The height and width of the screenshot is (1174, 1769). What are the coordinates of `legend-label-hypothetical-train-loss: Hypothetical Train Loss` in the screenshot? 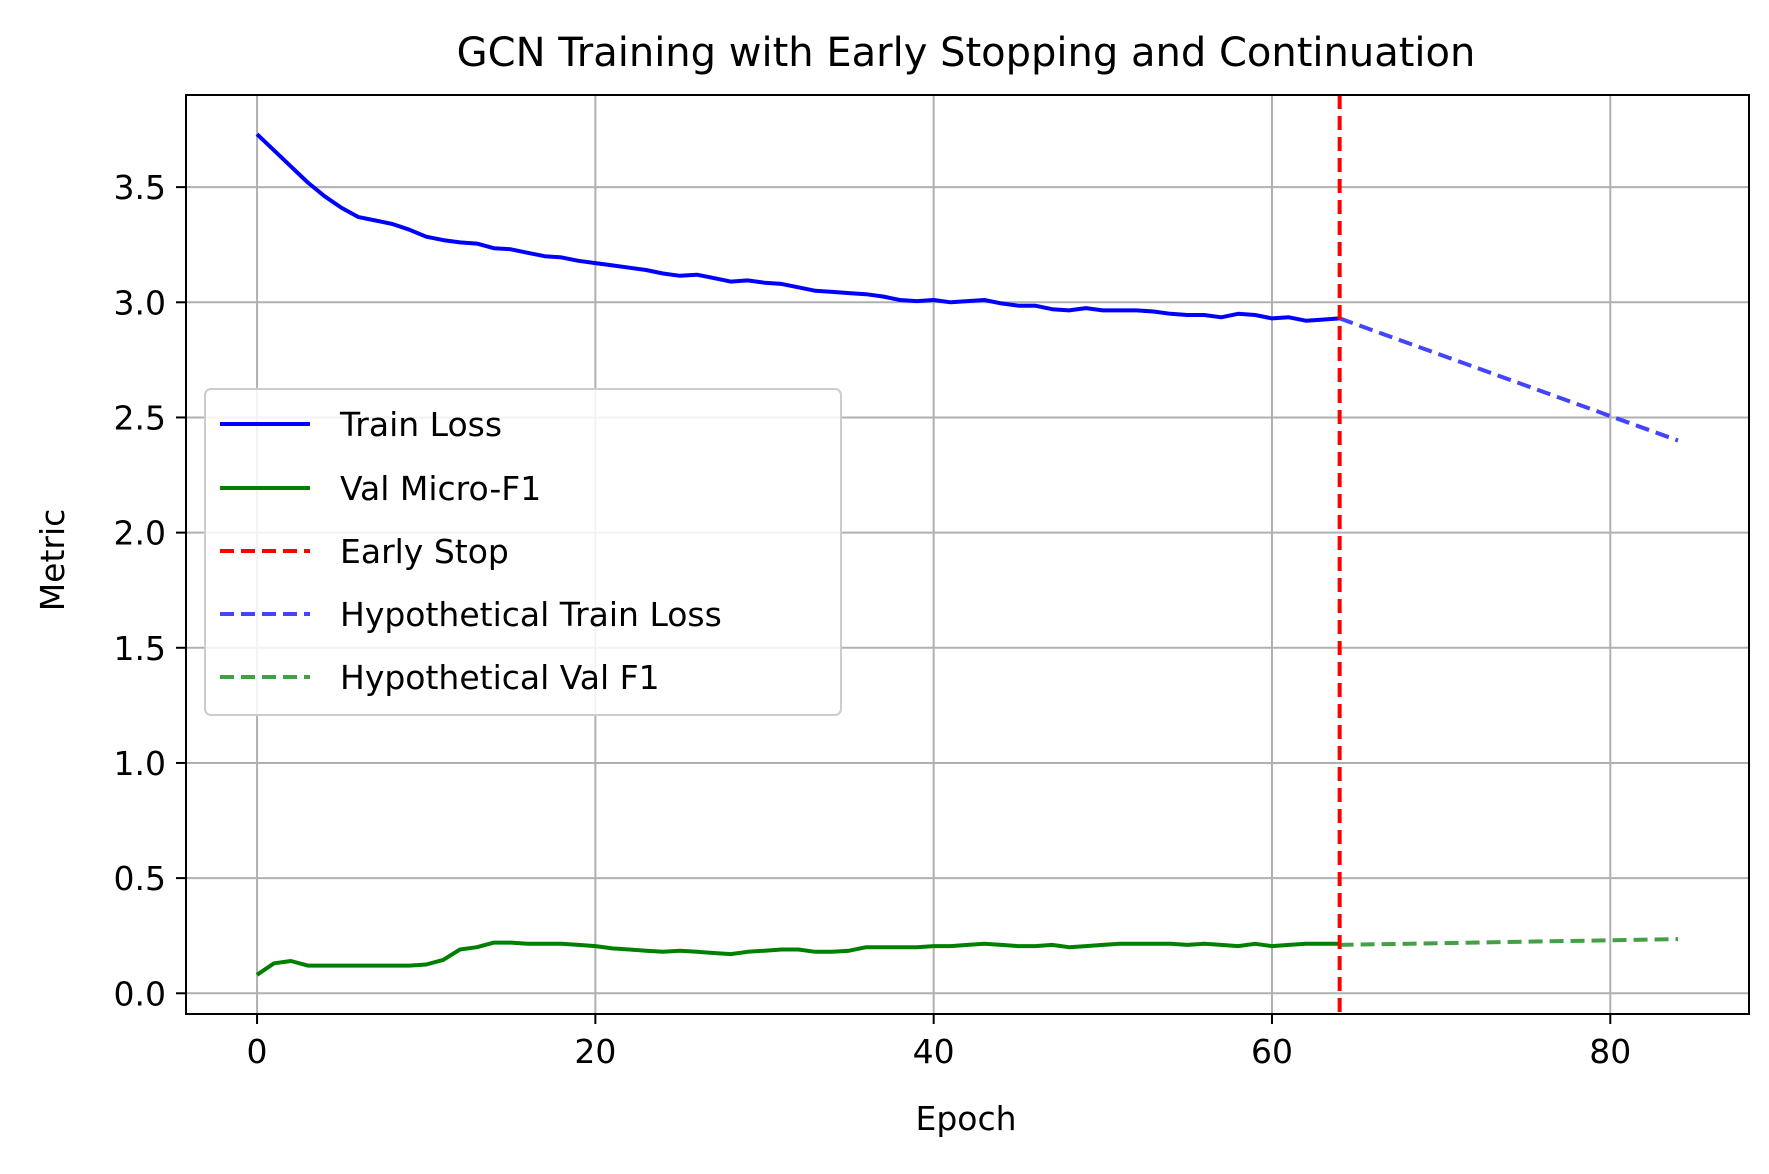 It's located at (531, 614).